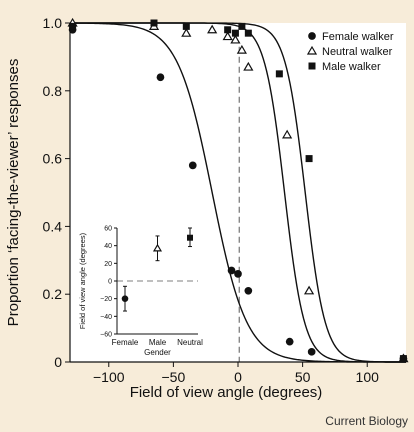 The width and height of the screenshot is (414, 432). I want to click on inset-x-axis-title: Gender, so click(157, 352).